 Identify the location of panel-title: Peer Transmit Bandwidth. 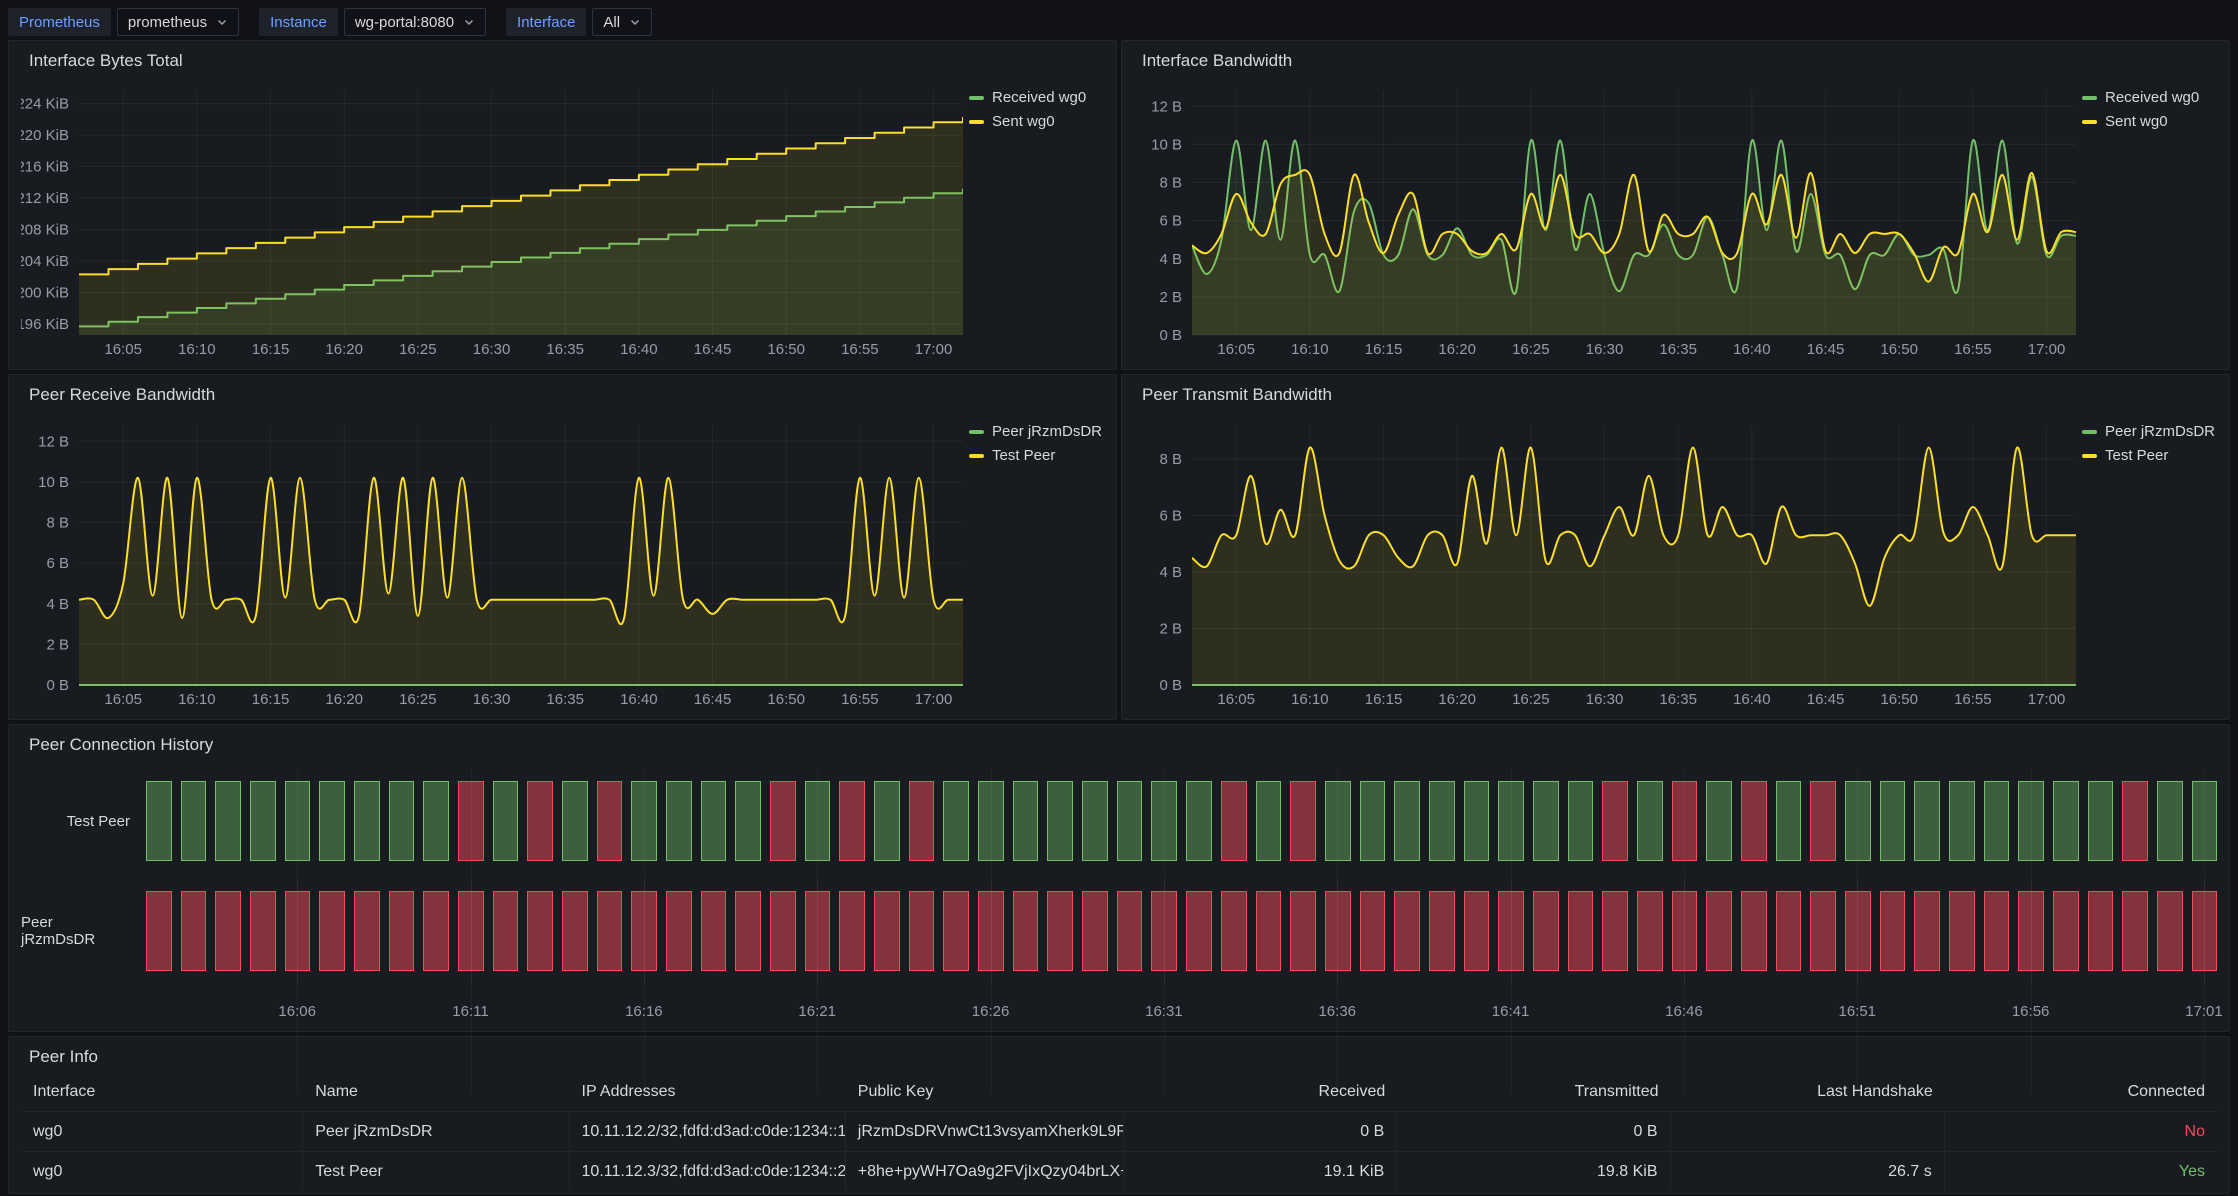
(1237, 394).